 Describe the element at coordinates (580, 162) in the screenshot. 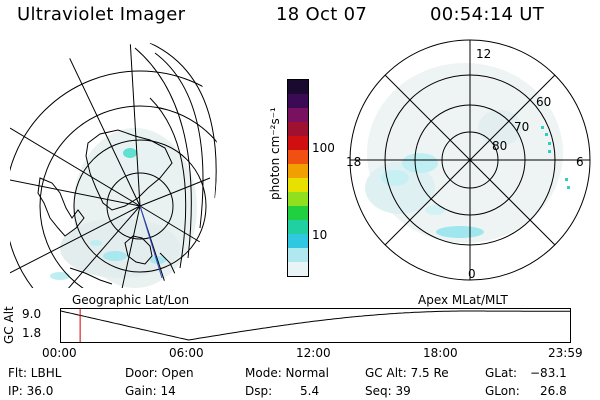

I see `mlt-label-6: 6` at that location.